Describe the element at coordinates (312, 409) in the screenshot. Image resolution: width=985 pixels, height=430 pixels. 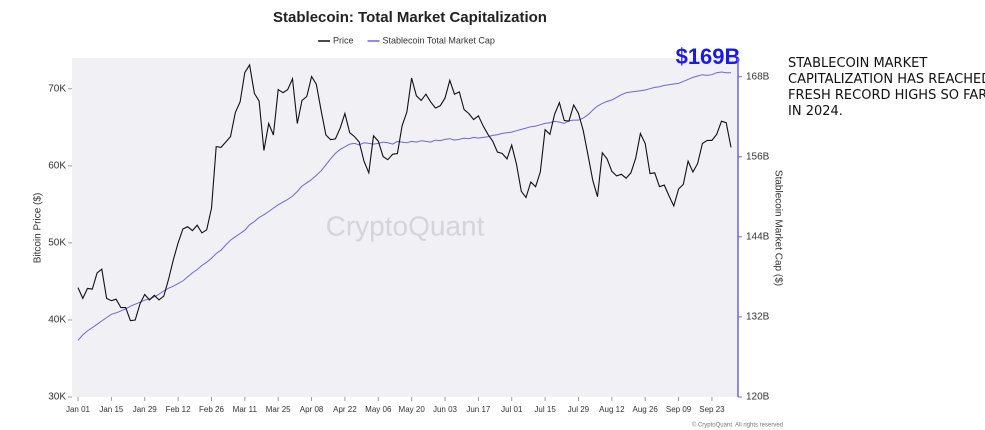
I see `x-tick-label: Apr 08` at that location.